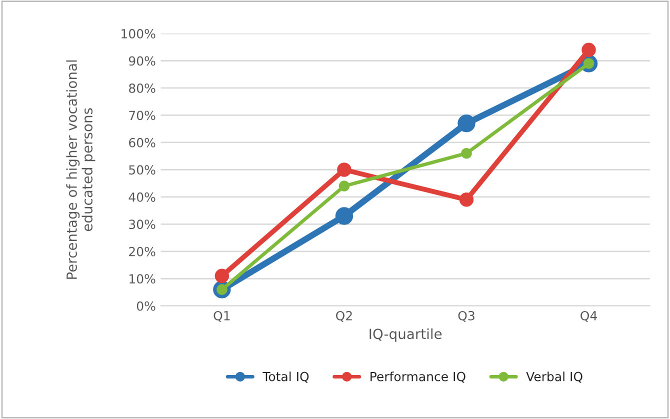 The height and width of the screenshot is (419, 670). What do you see at coordinates (406, 335) in the screenshot?
I see `x-axis-title: IQ-quartile` at bounding box center [406, 335].